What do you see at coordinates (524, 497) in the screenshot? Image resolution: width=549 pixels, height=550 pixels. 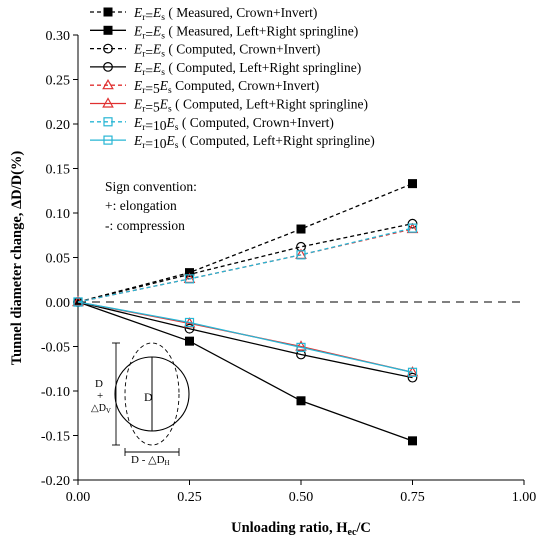 I see `x-tick-label: 1.00` at bounding box center [524, 497].